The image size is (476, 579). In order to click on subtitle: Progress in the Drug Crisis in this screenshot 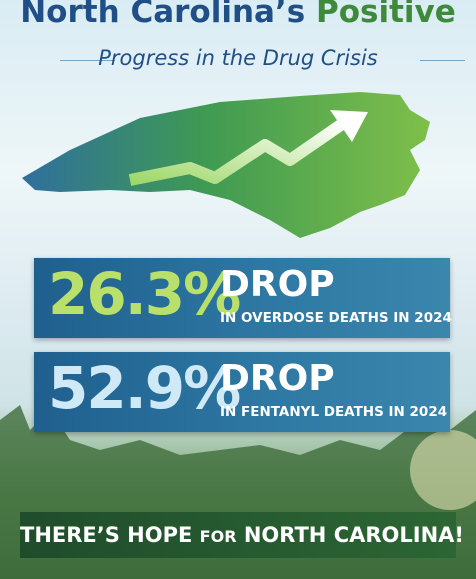, I will do `click(238, 58)`.